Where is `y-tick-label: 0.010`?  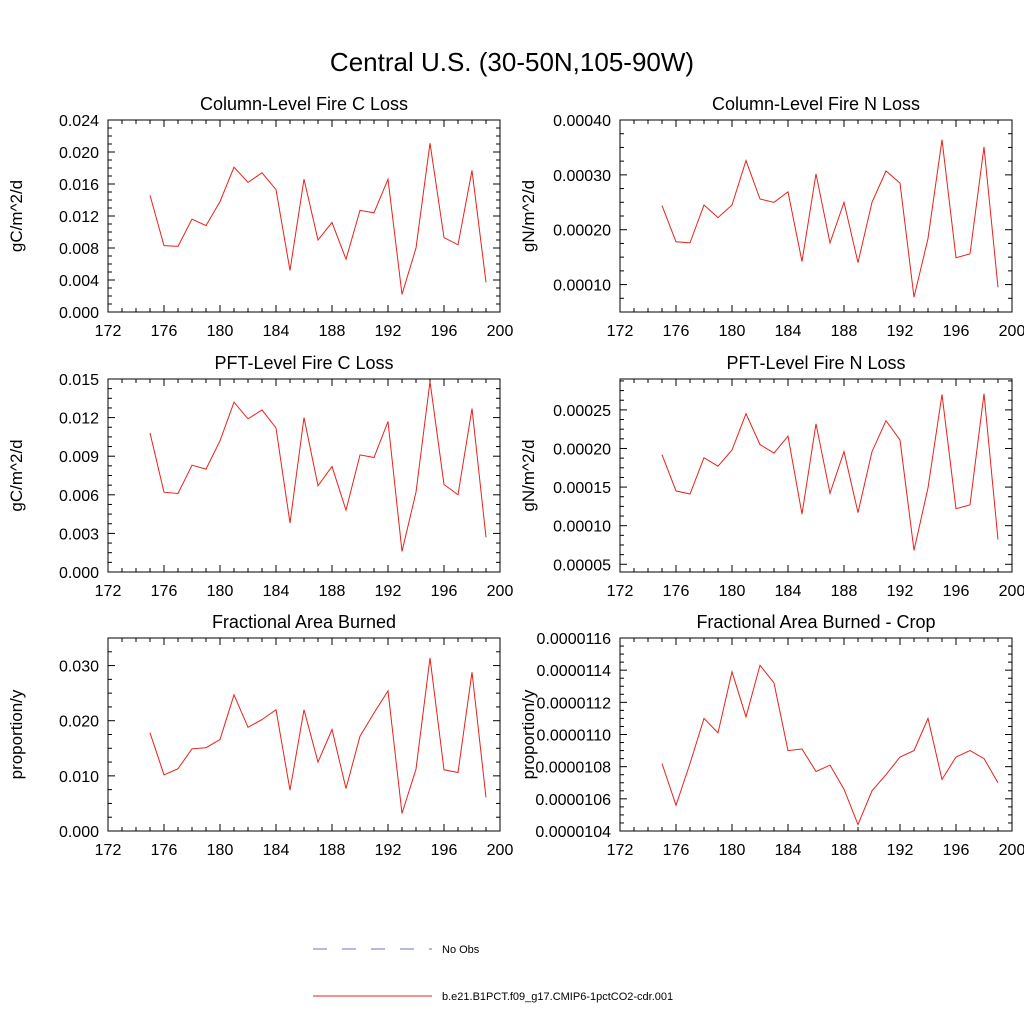
y-tick-label: 0.010 is located at coordinates (79, 777).